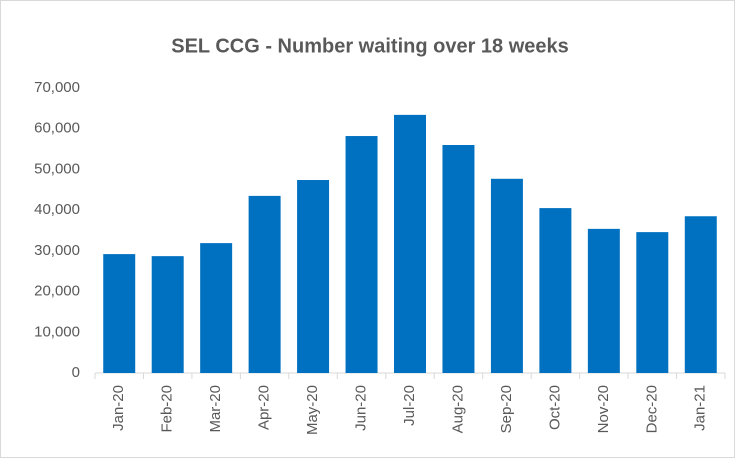  What do you see at coordinates (57, 250) in the screenshot?
I see `y-tick-label: 30,000` at bounding box center [57, 250].